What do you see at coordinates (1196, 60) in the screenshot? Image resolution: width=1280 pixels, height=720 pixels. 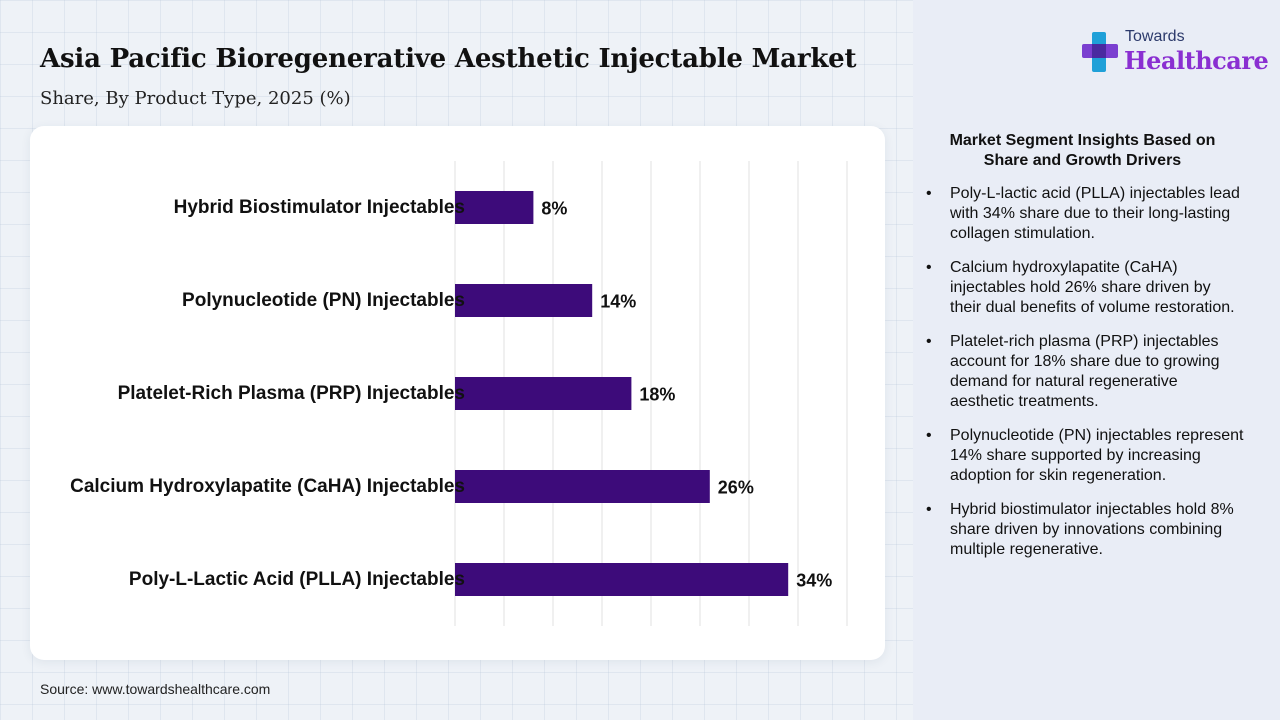 I see `logo-main-text: Healthcare` at bounding box center [1196, 60].